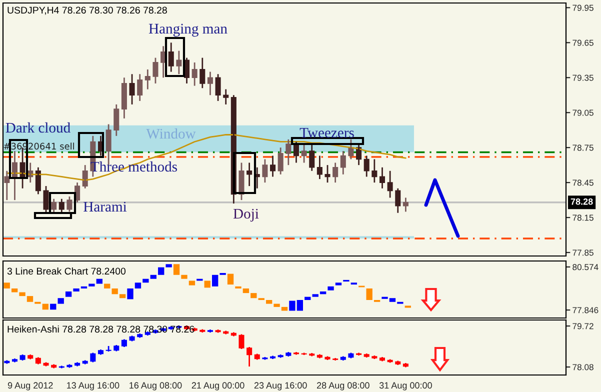 The image size is (601, 392). I want to click on y-tick-label: 79.95, so click(583, 7).